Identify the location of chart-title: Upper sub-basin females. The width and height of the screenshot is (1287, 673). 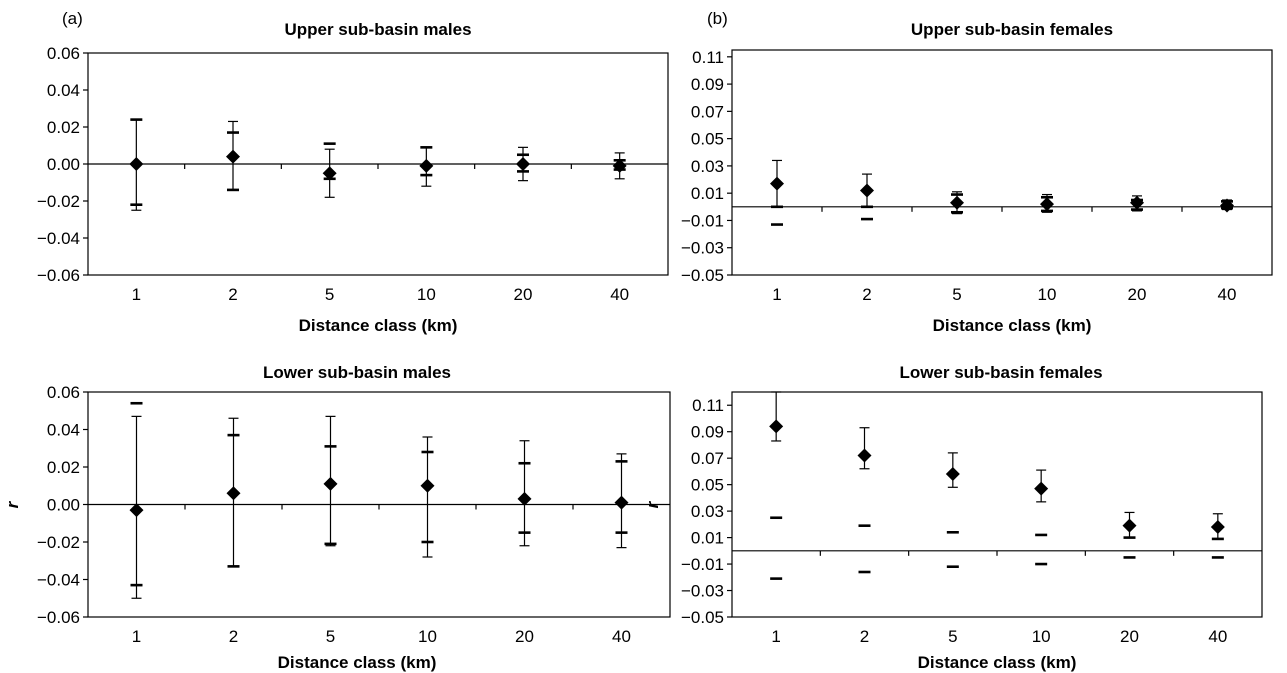
(1012, 29).